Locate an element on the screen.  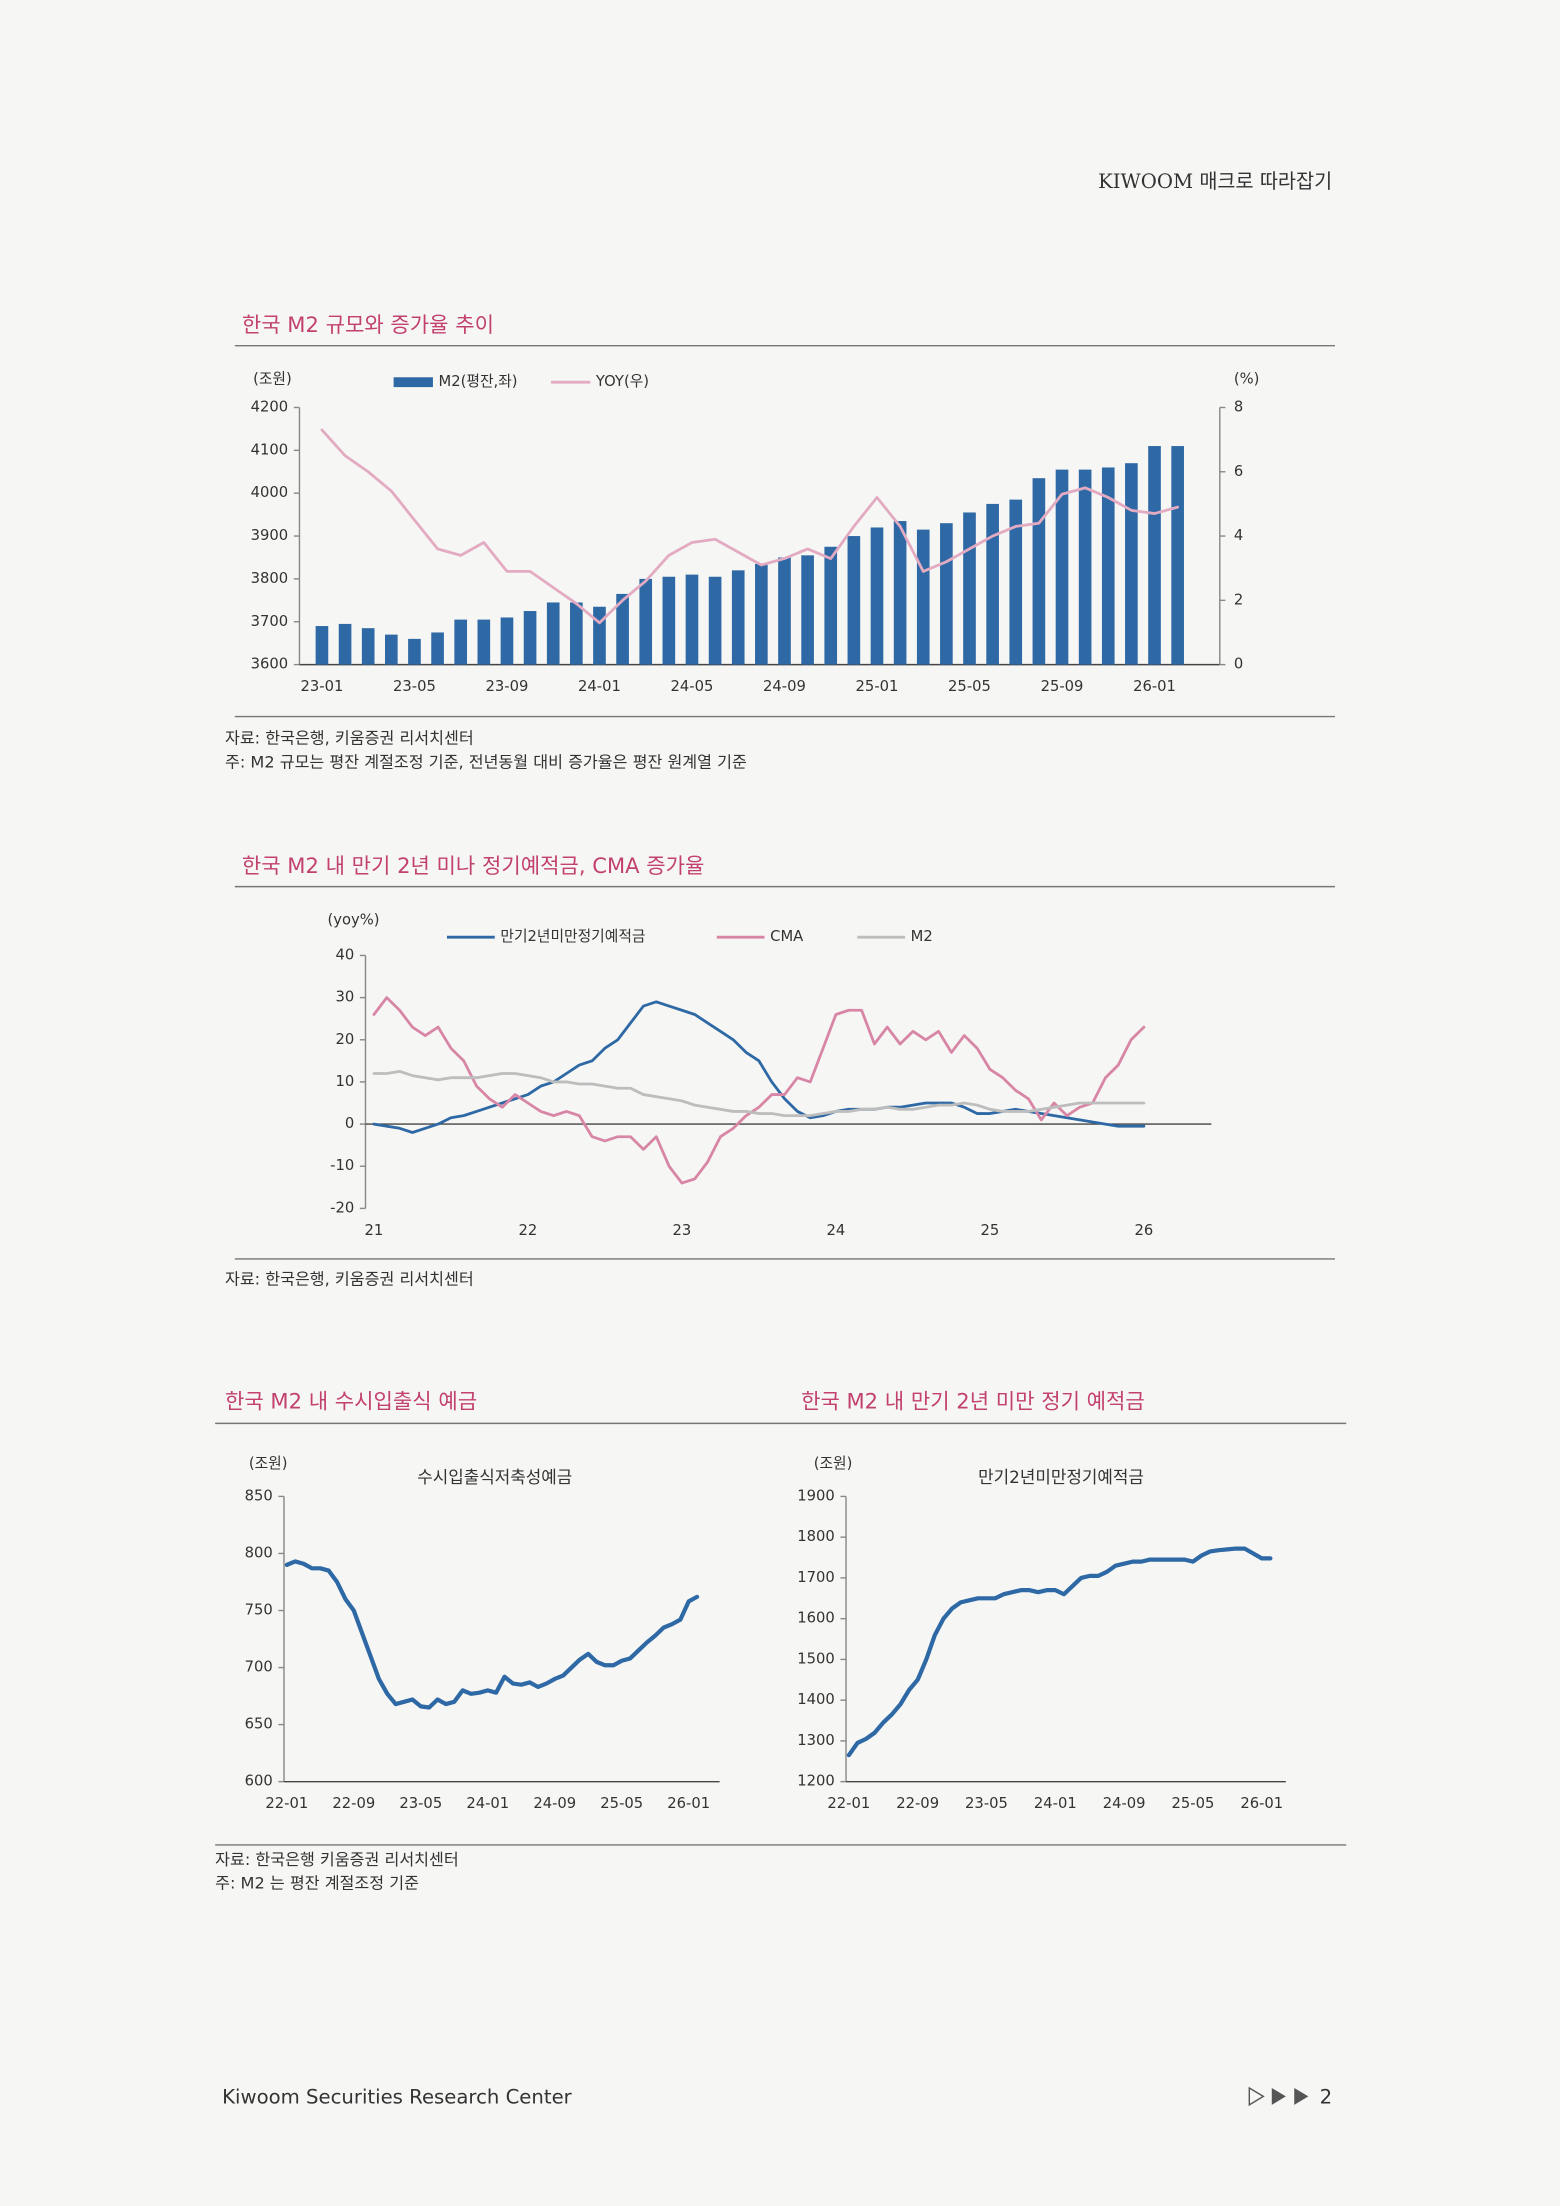
legend-label: M2(평잔,좌) is located at coordinates (478, 381).